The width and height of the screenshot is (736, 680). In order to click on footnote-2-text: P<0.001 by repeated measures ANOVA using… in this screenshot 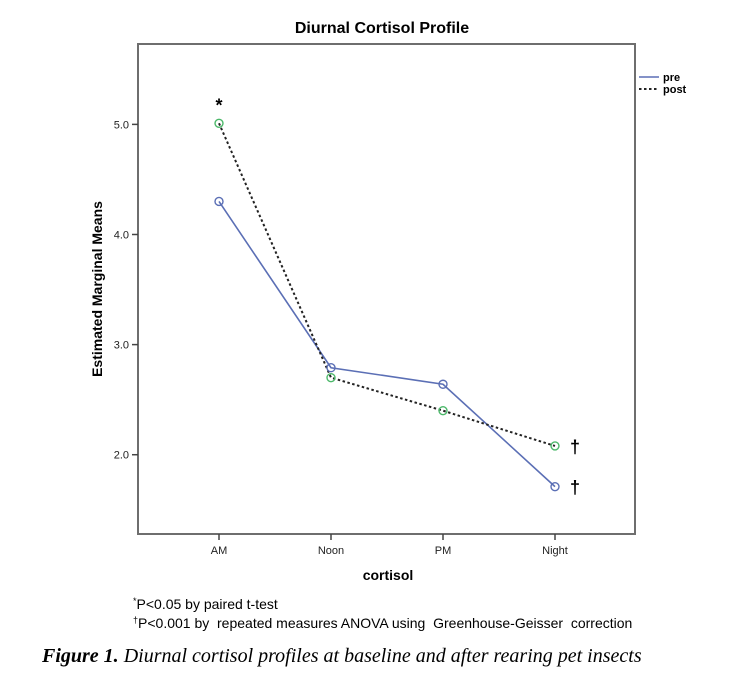, I will do `click(385, 623)`.